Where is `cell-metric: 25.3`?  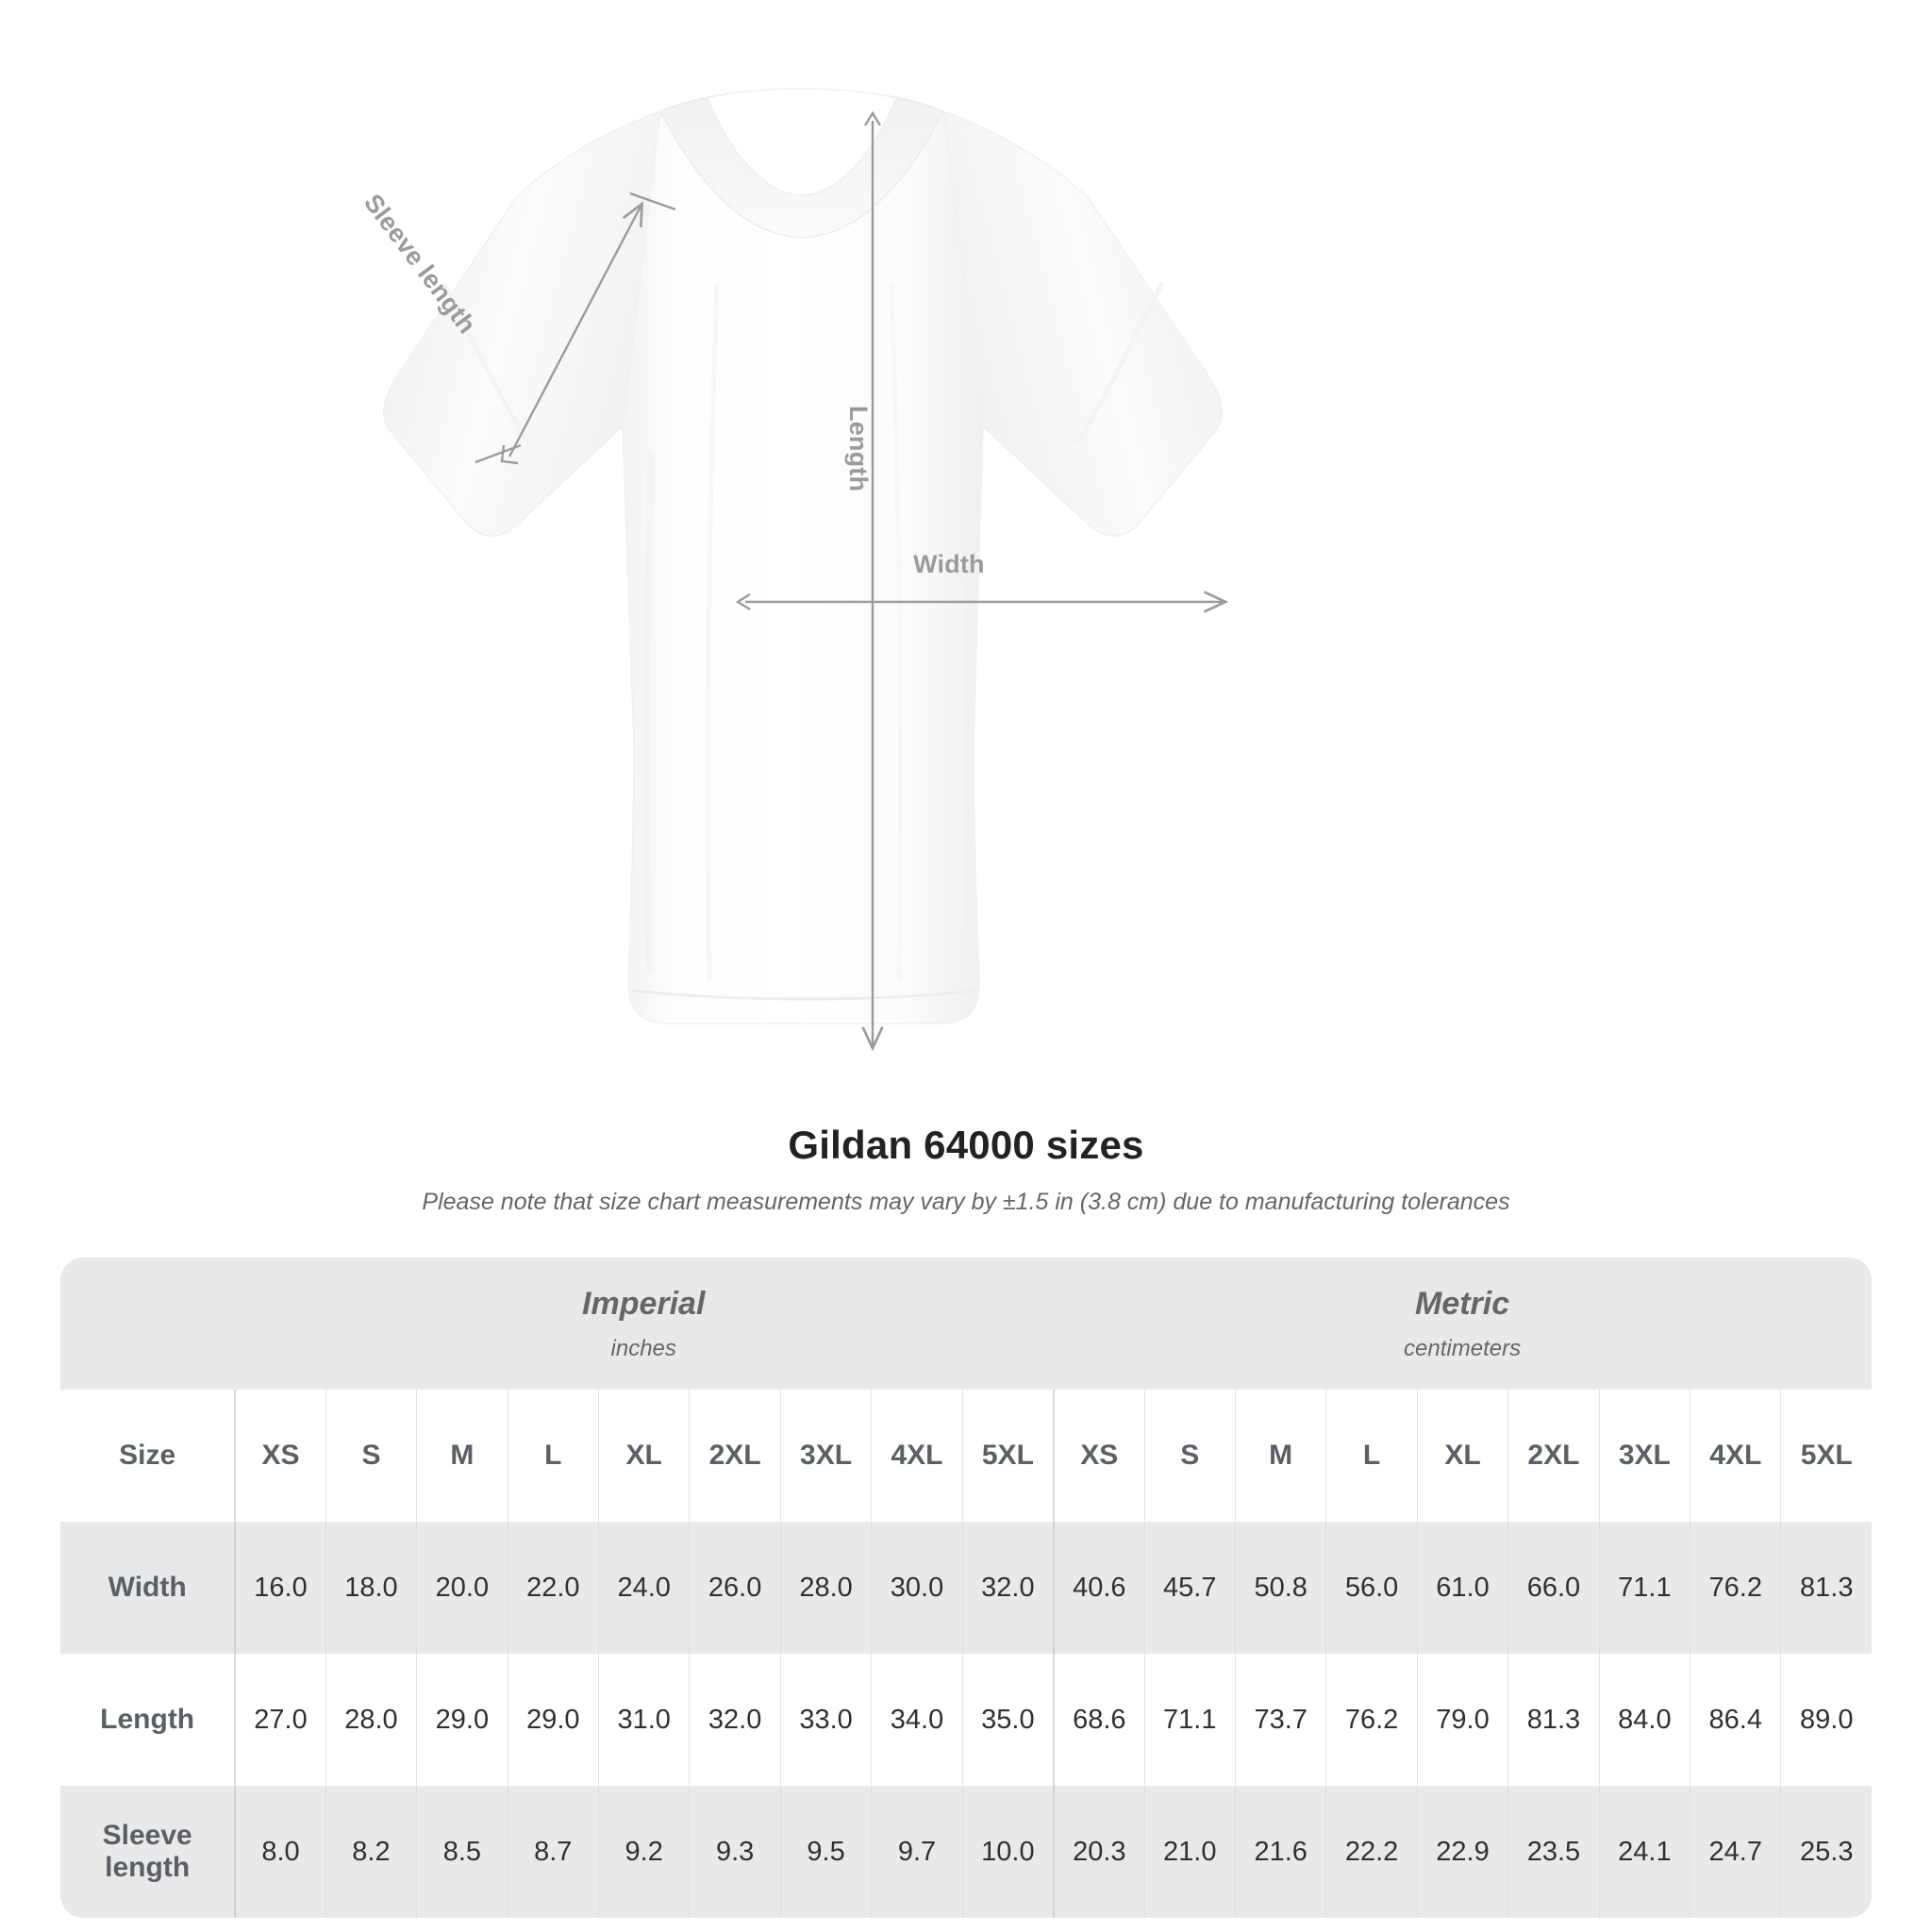 cell-metric: 25.3 is located at coordinates (1826, 1852).